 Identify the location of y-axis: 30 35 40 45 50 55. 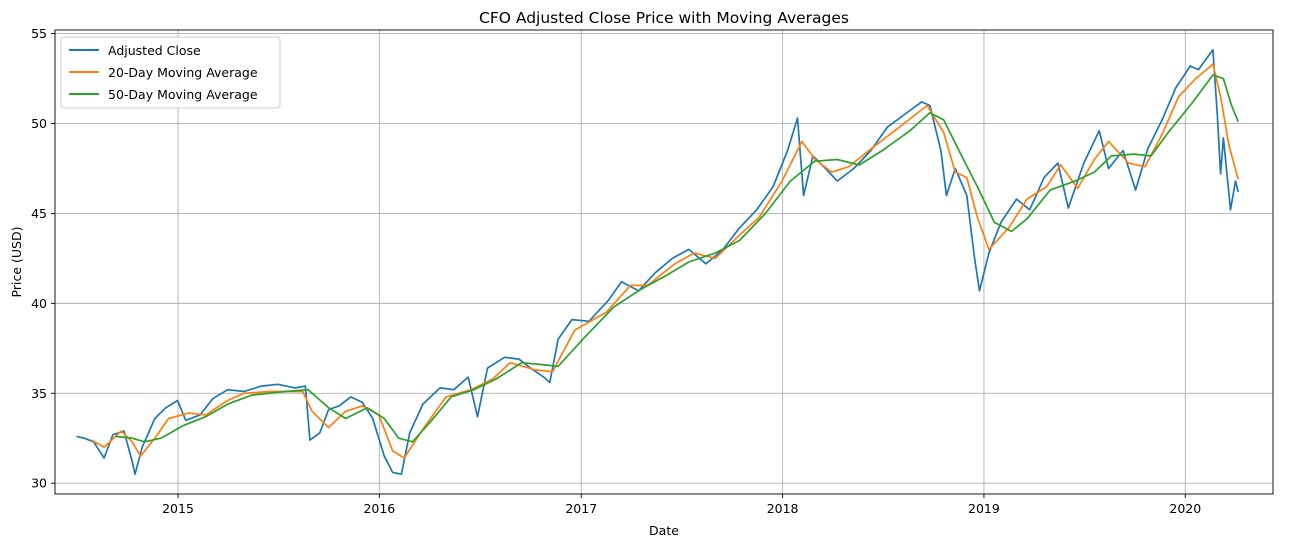
(43, 258).